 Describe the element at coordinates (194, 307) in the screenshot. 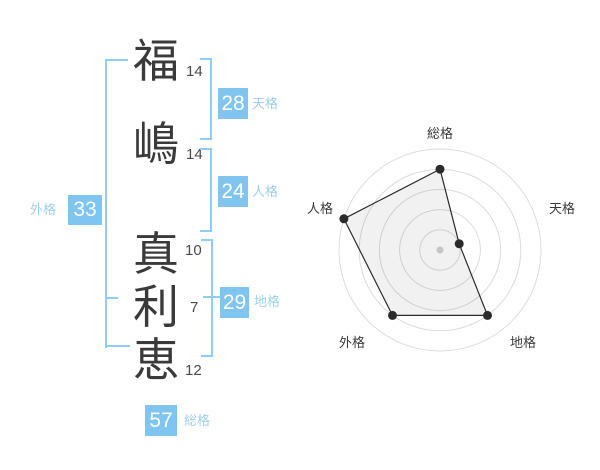

I see `stroke-count-4: 7` at that location.